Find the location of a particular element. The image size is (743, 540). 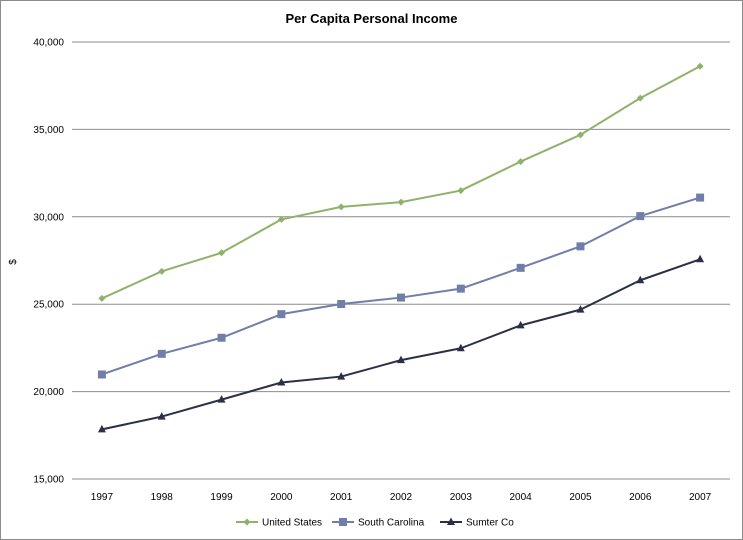

x-tick-label: 2000 is located at coordinates (281, 497).